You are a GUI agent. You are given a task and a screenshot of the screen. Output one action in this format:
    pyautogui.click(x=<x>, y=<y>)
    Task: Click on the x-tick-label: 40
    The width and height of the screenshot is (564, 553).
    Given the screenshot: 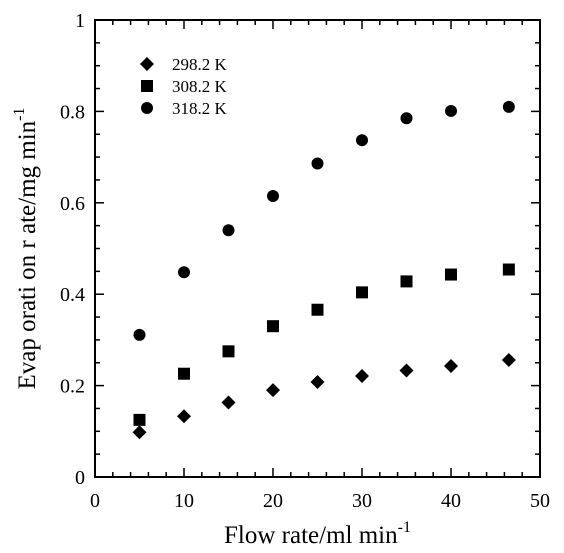 What is the action you would take?
    pyautogui.click(x=451, y=501)
    